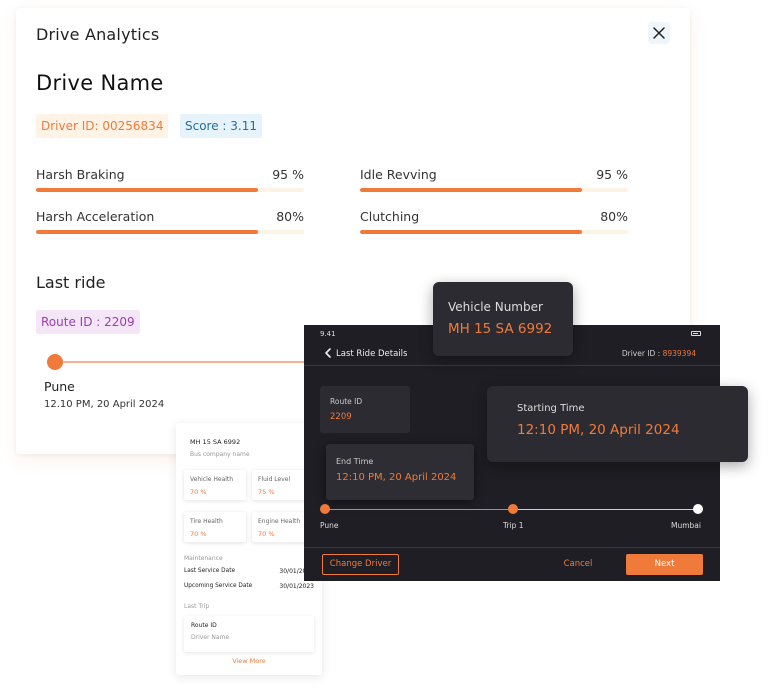  I want to click on tire-health-box: Tire Health 70 %, so click(215, 527).